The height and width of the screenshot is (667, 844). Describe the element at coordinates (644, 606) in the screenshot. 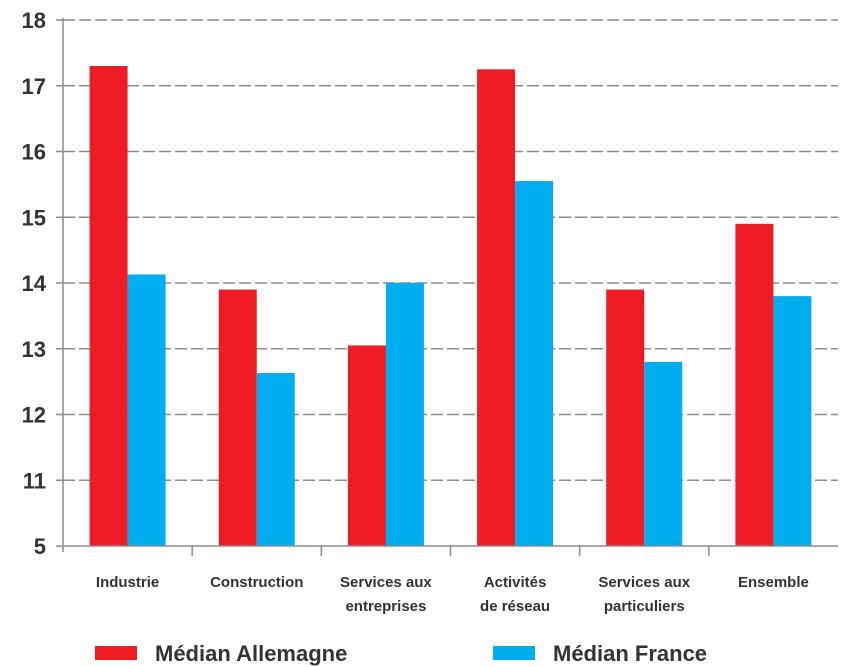

I see `x-category-label: particuliers` at that location.